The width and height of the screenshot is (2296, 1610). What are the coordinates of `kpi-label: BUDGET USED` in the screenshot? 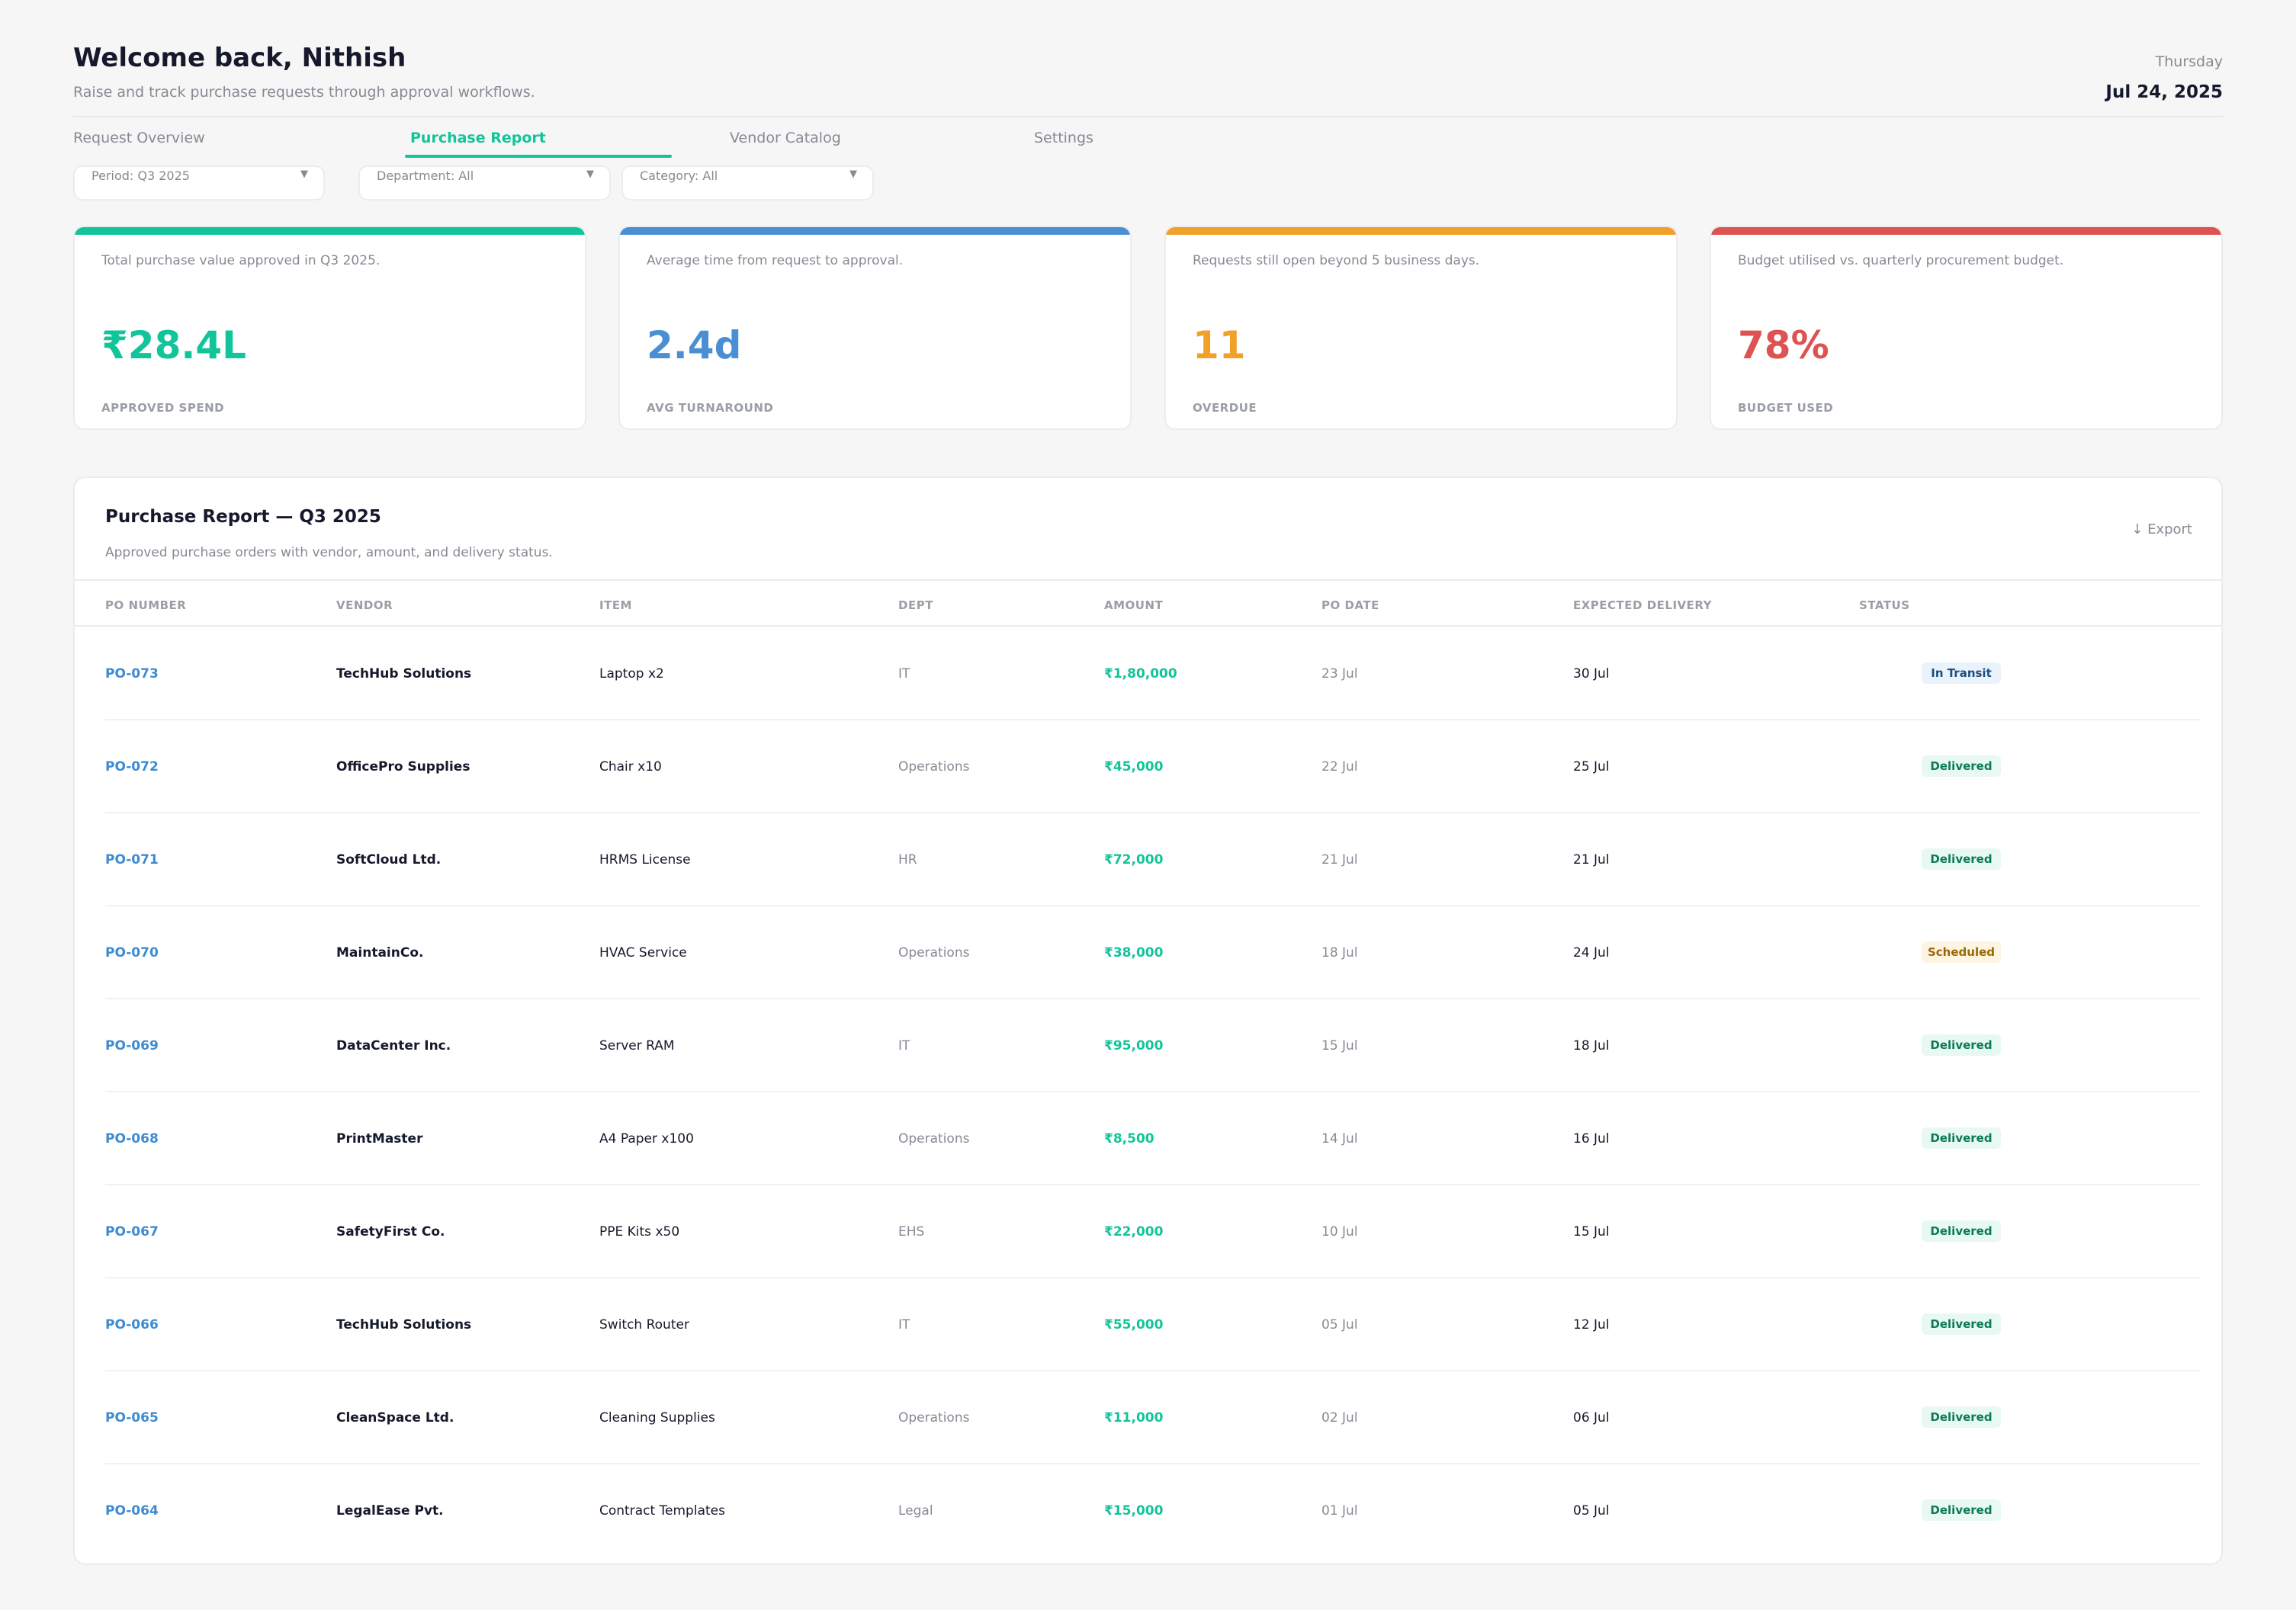 It's located at (1786, 408).